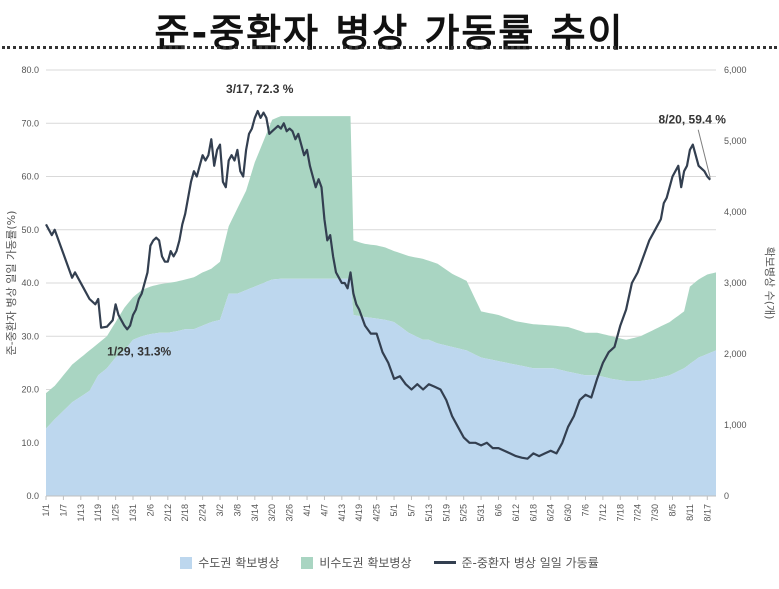 The image size is (779, 589). I want to click on x-tick-label: 2/12, so click(168, 513).